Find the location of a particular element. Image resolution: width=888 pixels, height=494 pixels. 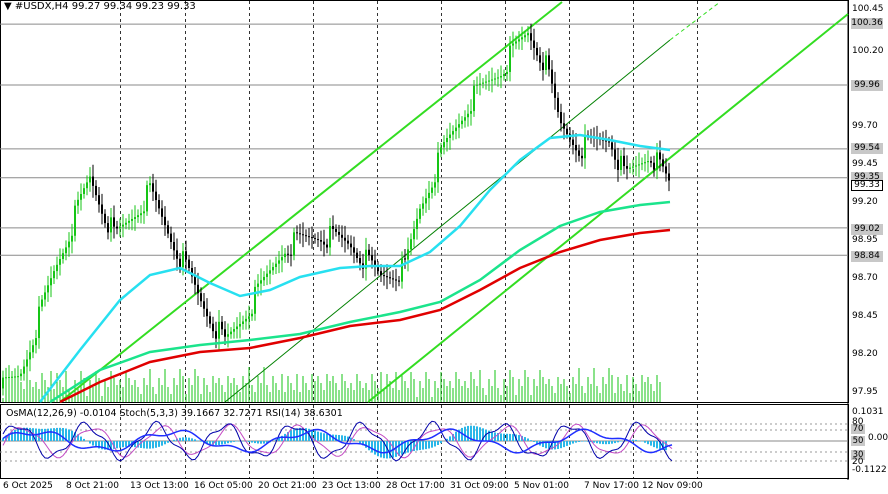

osc-label: -0.1122 is located at coordinates (869, 470).